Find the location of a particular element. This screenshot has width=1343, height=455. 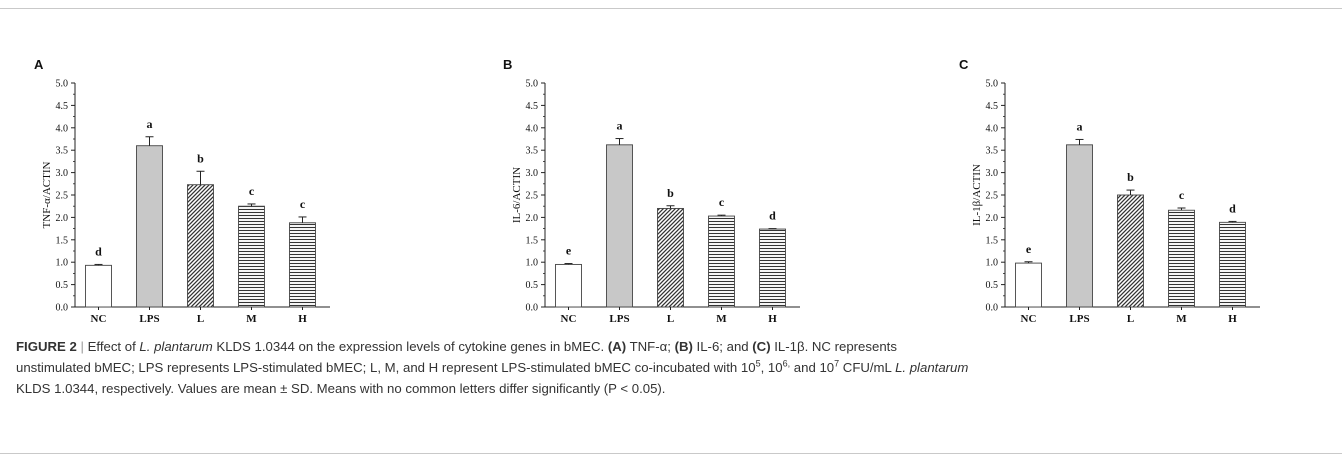

significance-letter: e is located at coordinates (1029, 249).